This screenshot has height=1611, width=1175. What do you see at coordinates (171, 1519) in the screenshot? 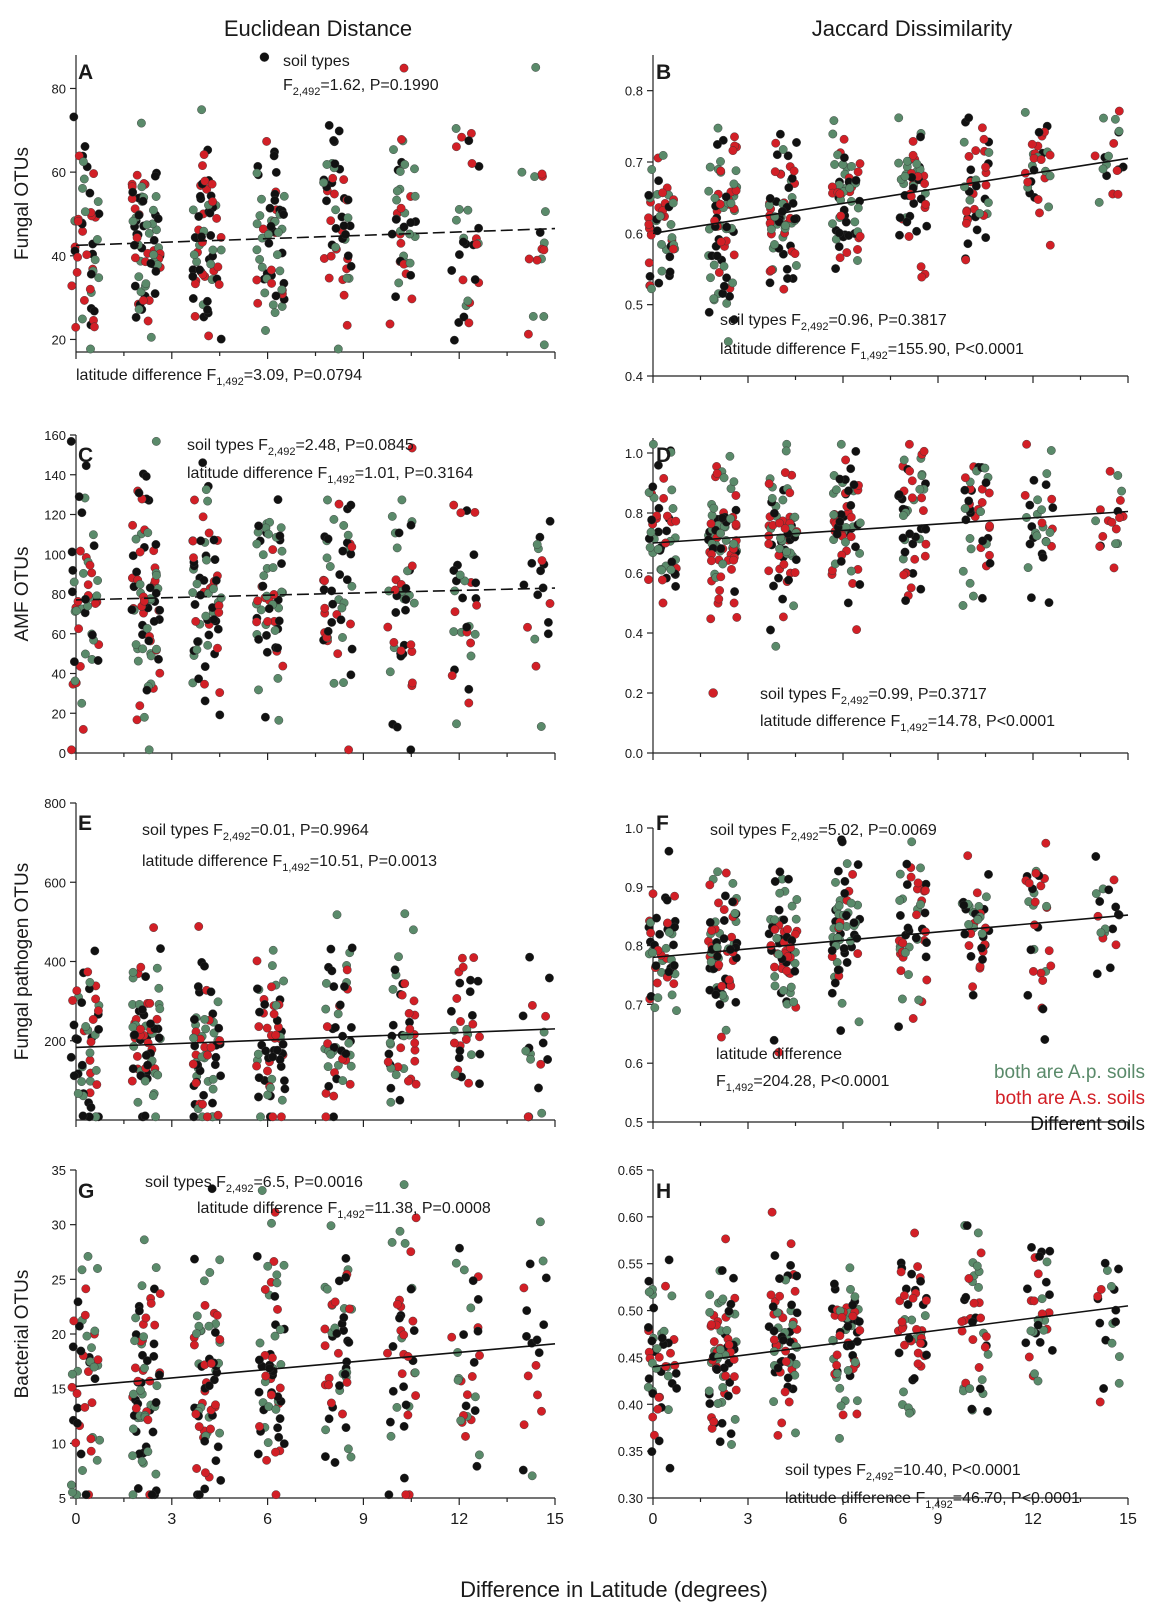
I see `x-tick-label: 3` at bounding box center [171, 1519].